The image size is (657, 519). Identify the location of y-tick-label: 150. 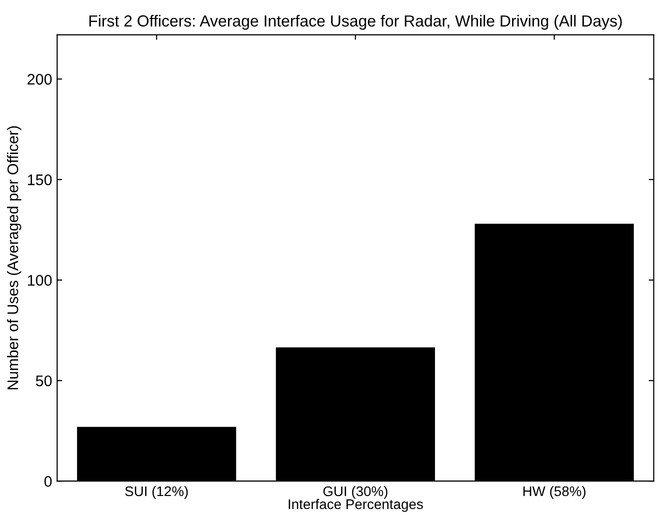
(40, 180).